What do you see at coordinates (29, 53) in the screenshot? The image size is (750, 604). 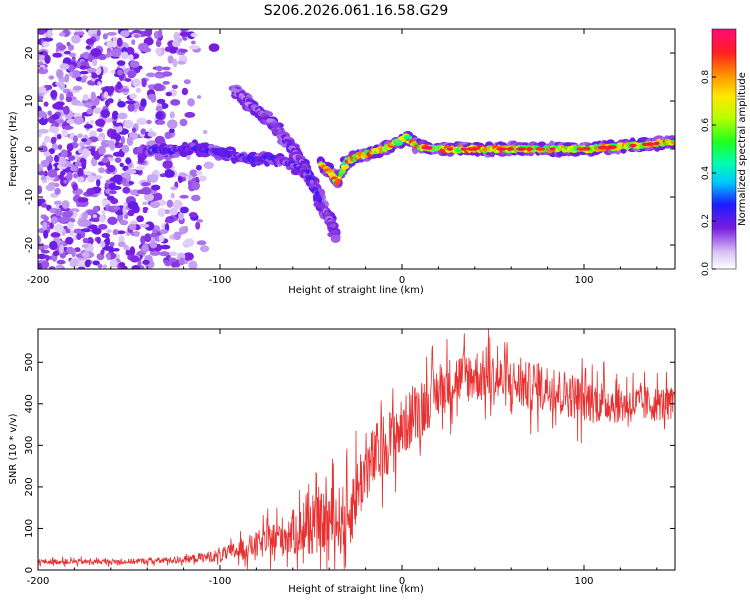 I see `y-tick-label: 20` at bounding box center [29, 53].